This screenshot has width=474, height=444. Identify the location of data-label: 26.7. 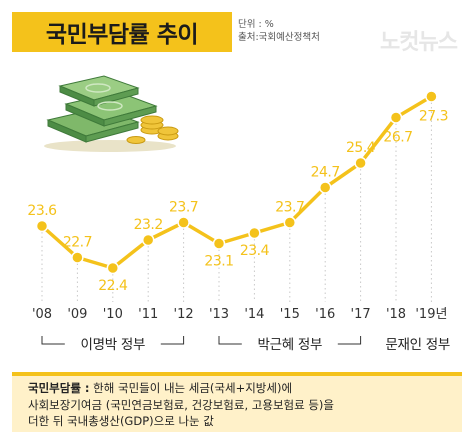
(397, 138).